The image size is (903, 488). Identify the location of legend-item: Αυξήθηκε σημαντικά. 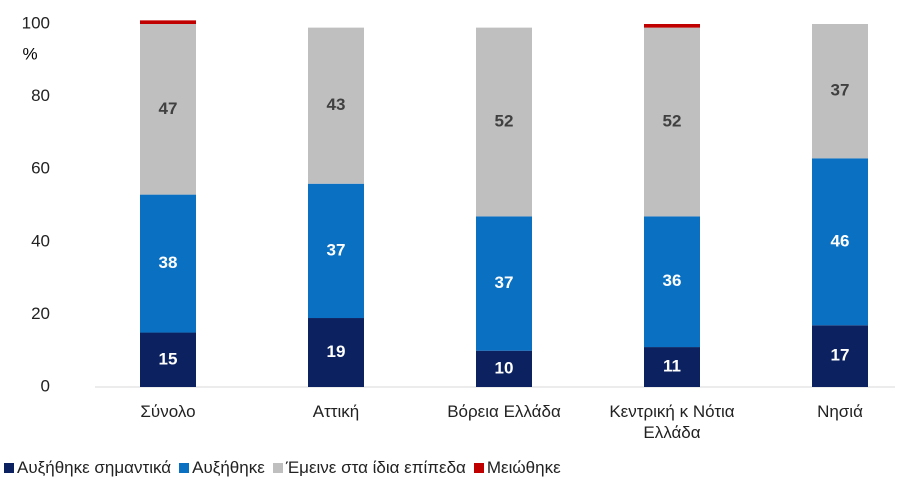
(87, 468).